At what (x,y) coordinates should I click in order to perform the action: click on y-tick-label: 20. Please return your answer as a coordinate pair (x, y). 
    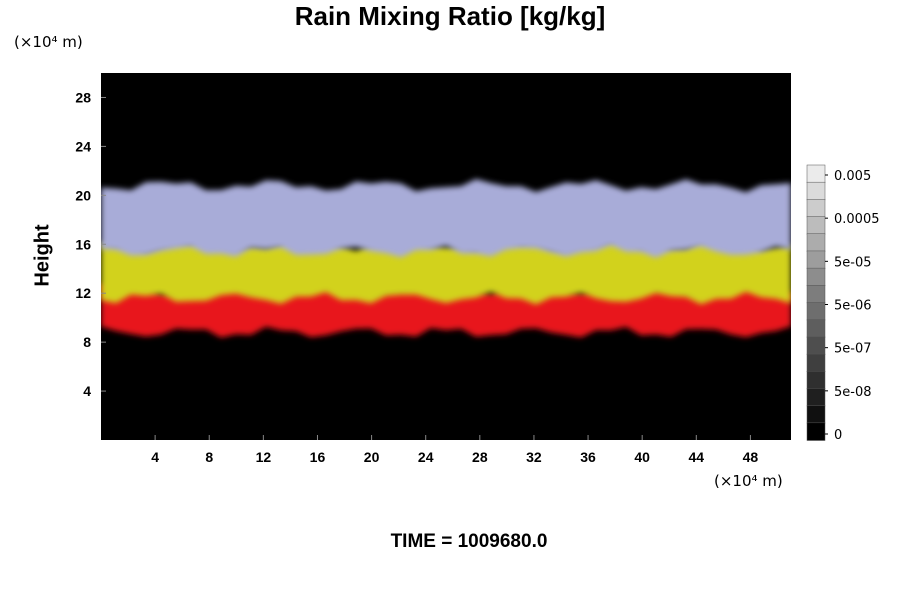
    Looking at the image, I should click on (83, 195).